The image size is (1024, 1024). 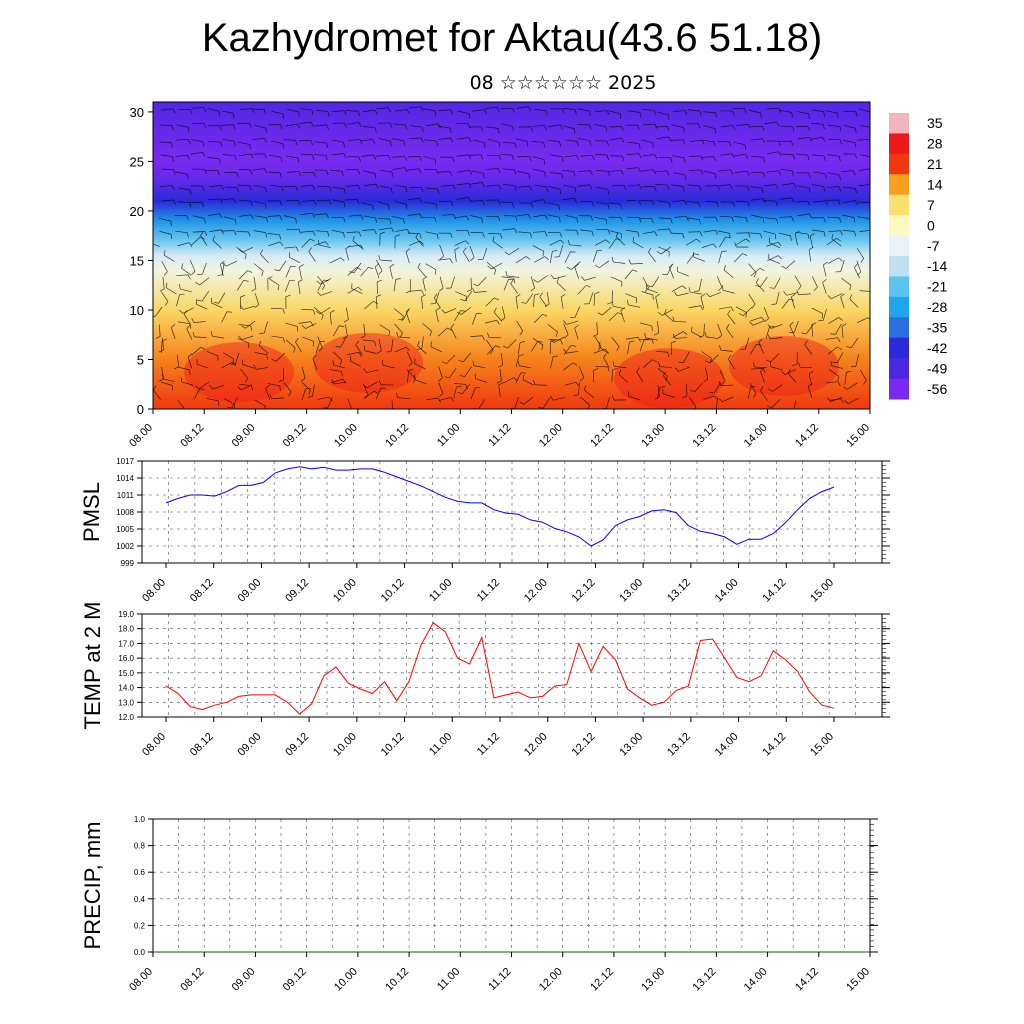 What do you see at coordinates (125, 461) in the screenshot?
I see `pmsl-y-tick-label: 1017` at bounding box center [125, 461].